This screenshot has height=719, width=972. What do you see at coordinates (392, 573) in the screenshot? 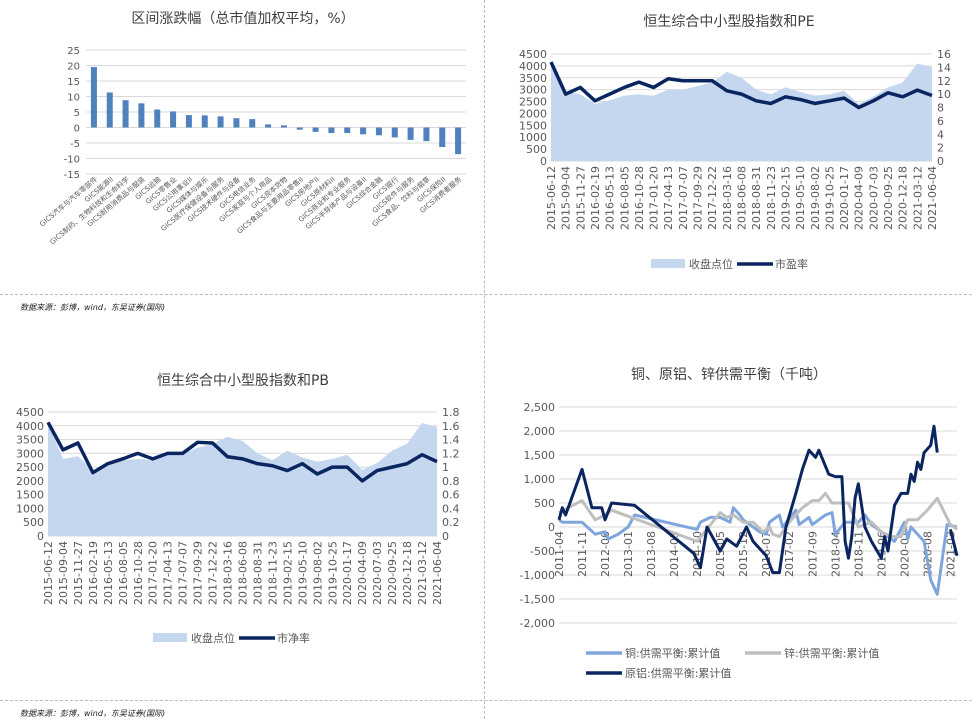
I see `x-tick-label: 2020-09-25` at bounding box center [392, 573].